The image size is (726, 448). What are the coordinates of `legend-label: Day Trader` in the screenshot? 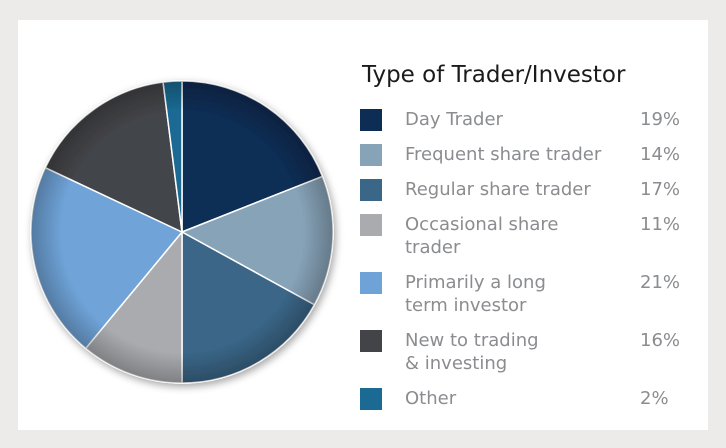 It's located at (454, 119).